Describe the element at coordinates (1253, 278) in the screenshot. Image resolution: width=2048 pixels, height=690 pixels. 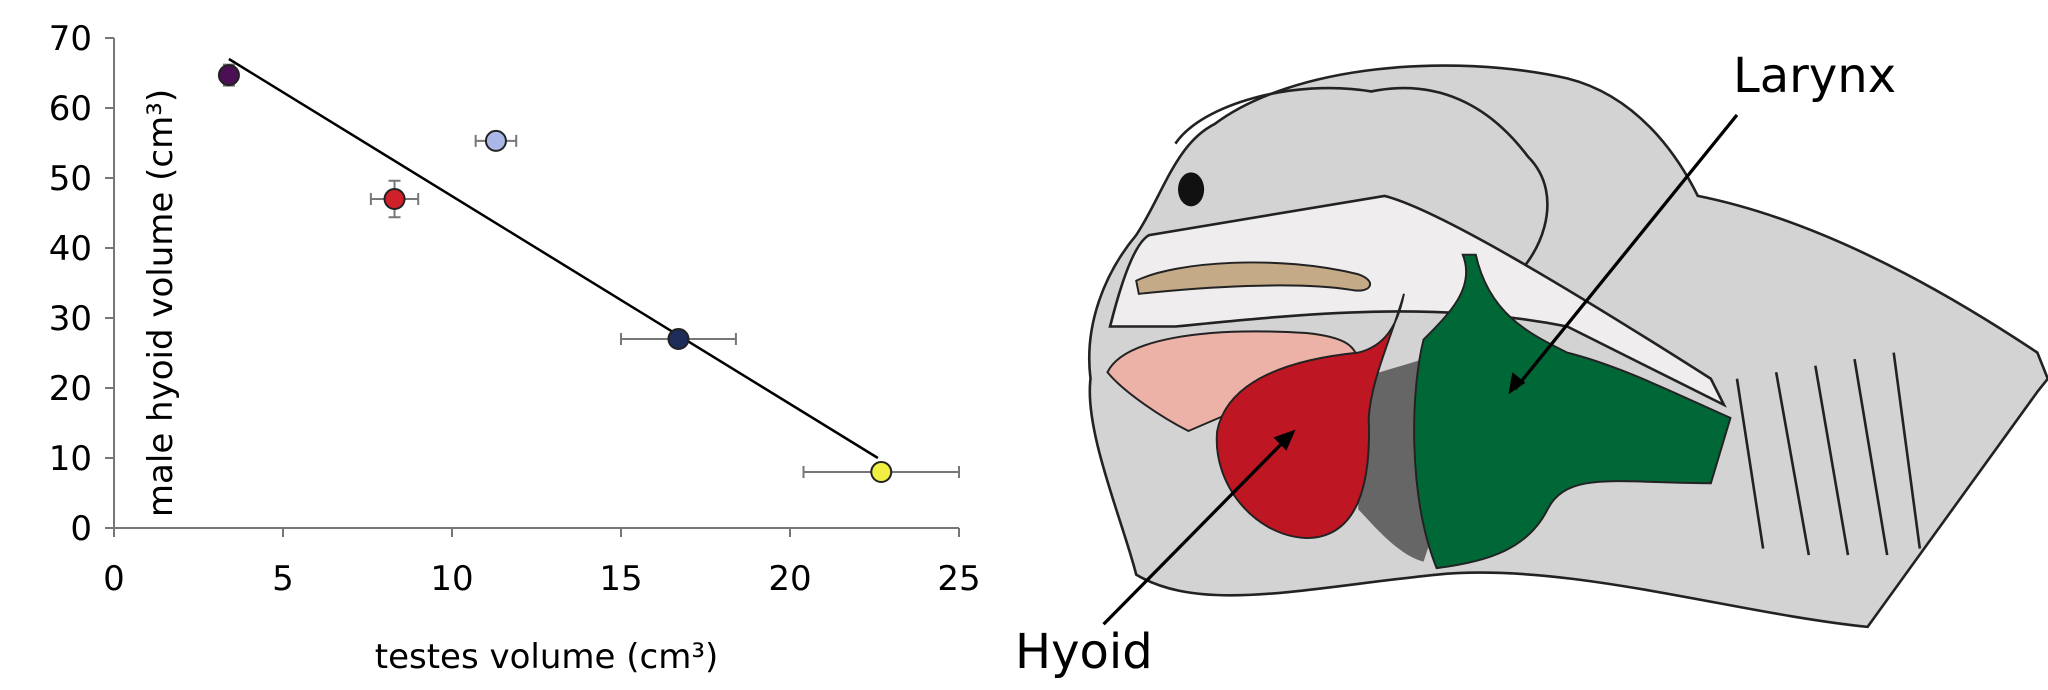
I see `nasal` at that location.